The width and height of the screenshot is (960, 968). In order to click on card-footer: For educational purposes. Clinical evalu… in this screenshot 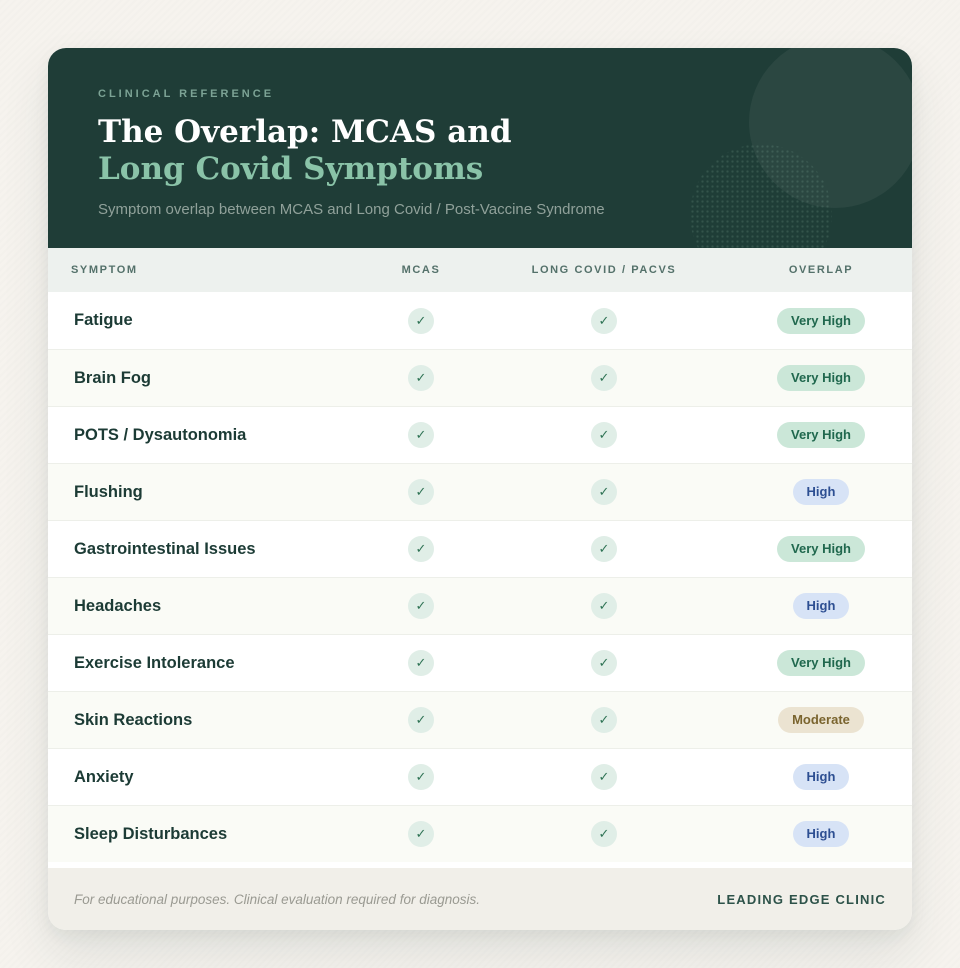, I will do `click(480, 899)`.